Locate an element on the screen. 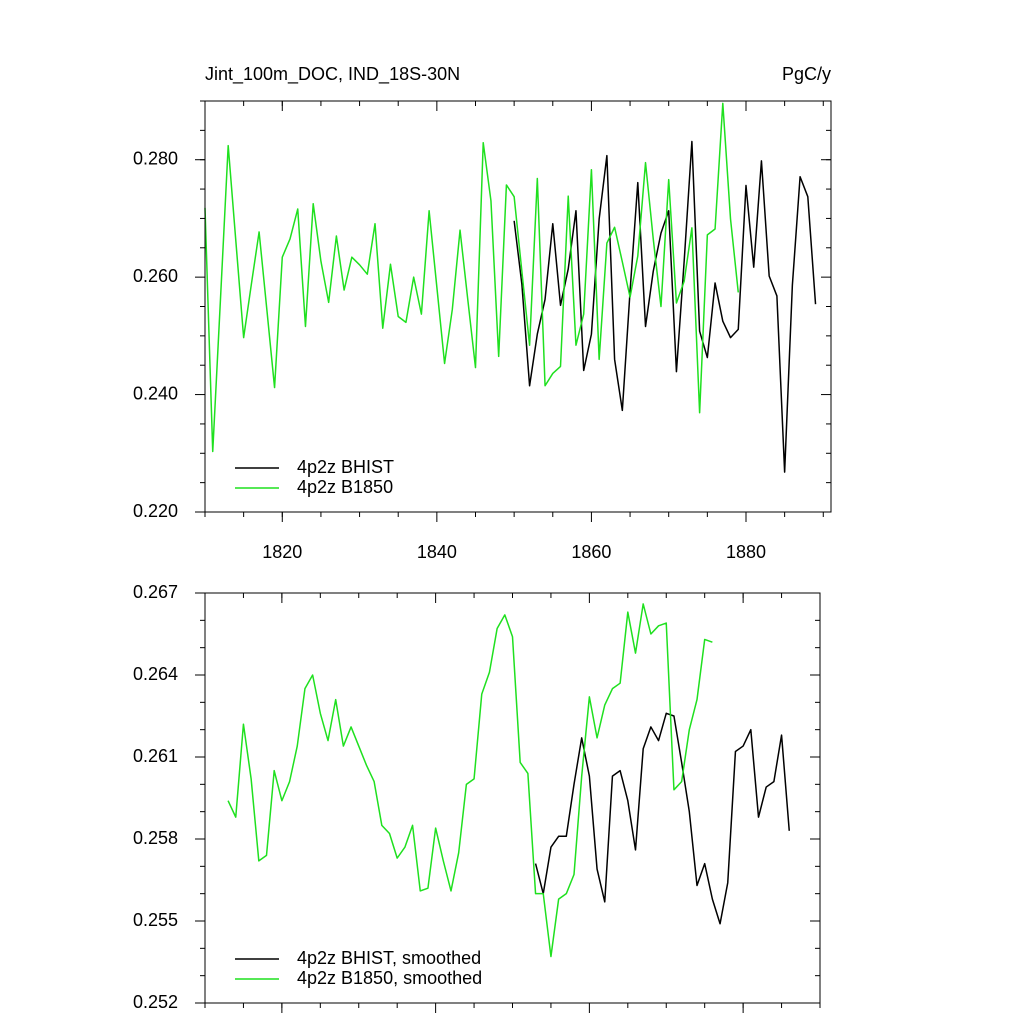  units-label: PgC/y is located at coordinates (806, 74).